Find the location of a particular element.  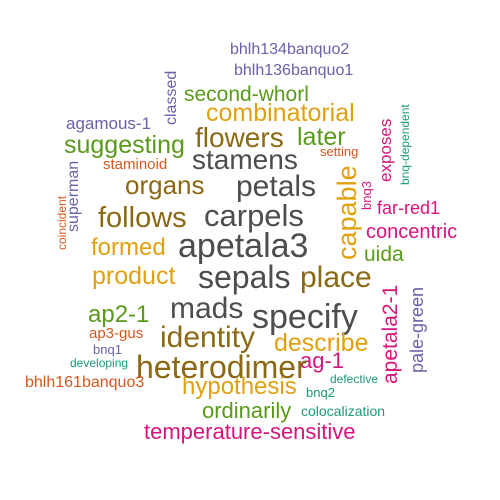

word-exposes: exposes is located at coordinates (385, 150).